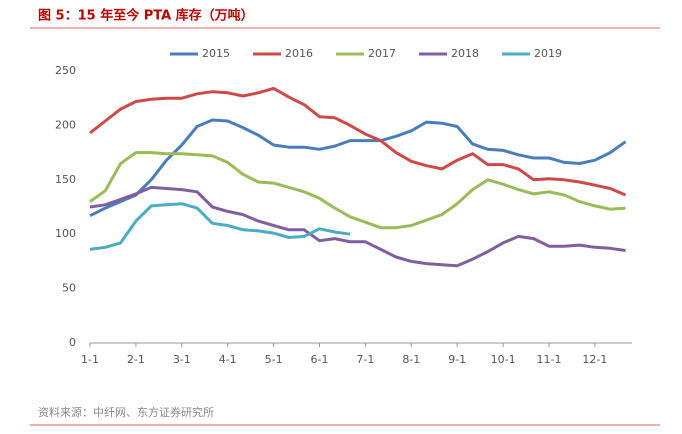 The image size is (682, 434). What do you see at coordinates (411, 359) in the screenshot?
I see `x-tick-label: 8-1` at bounding box center [411, 359].